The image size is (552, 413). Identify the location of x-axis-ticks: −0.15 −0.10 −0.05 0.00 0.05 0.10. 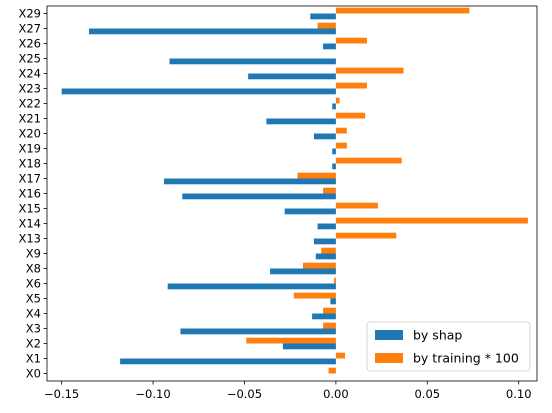
(288, 391).